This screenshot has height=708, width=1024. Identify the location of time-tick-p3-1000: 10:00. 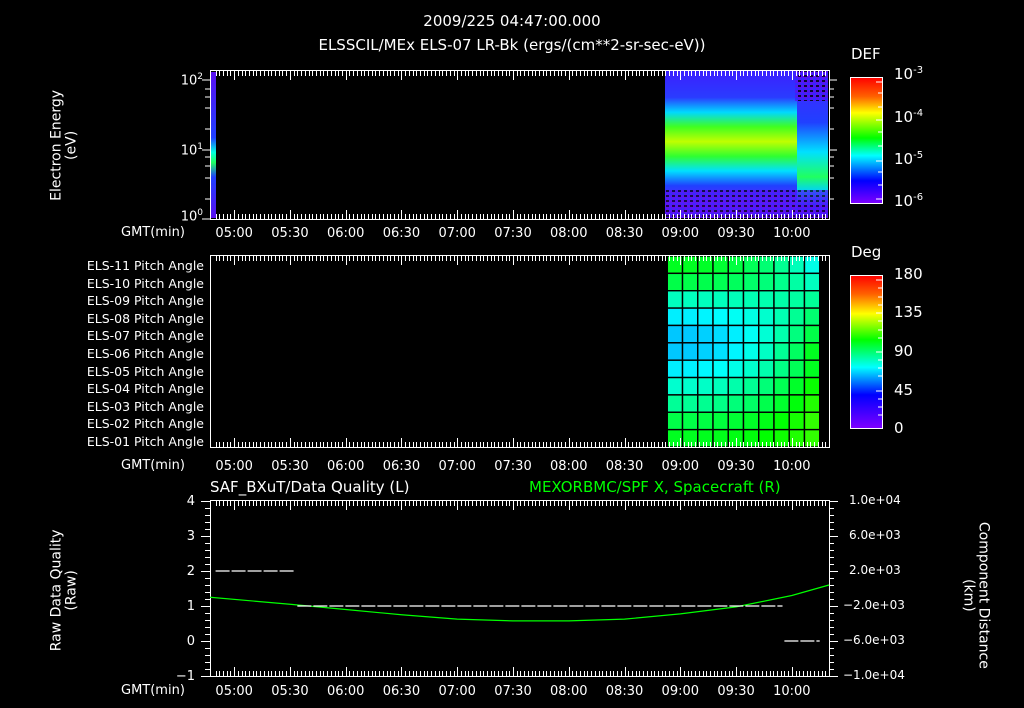
(792, 691).